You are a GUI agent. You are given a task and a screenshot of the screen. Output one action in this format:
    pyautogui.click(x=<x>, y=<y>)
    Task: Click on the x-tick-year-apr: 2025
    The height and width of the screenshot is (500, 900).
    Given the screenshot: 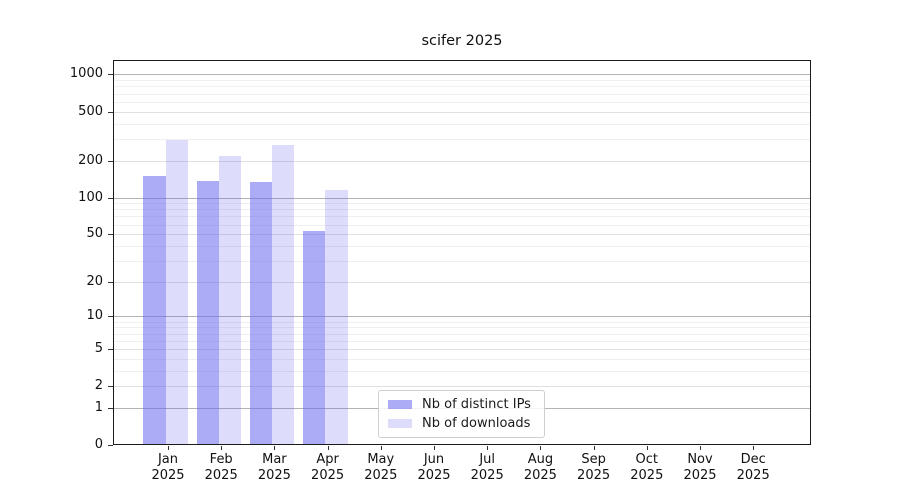 What is the action you would take?
    pyautogui.click(x=328, y=475)
    